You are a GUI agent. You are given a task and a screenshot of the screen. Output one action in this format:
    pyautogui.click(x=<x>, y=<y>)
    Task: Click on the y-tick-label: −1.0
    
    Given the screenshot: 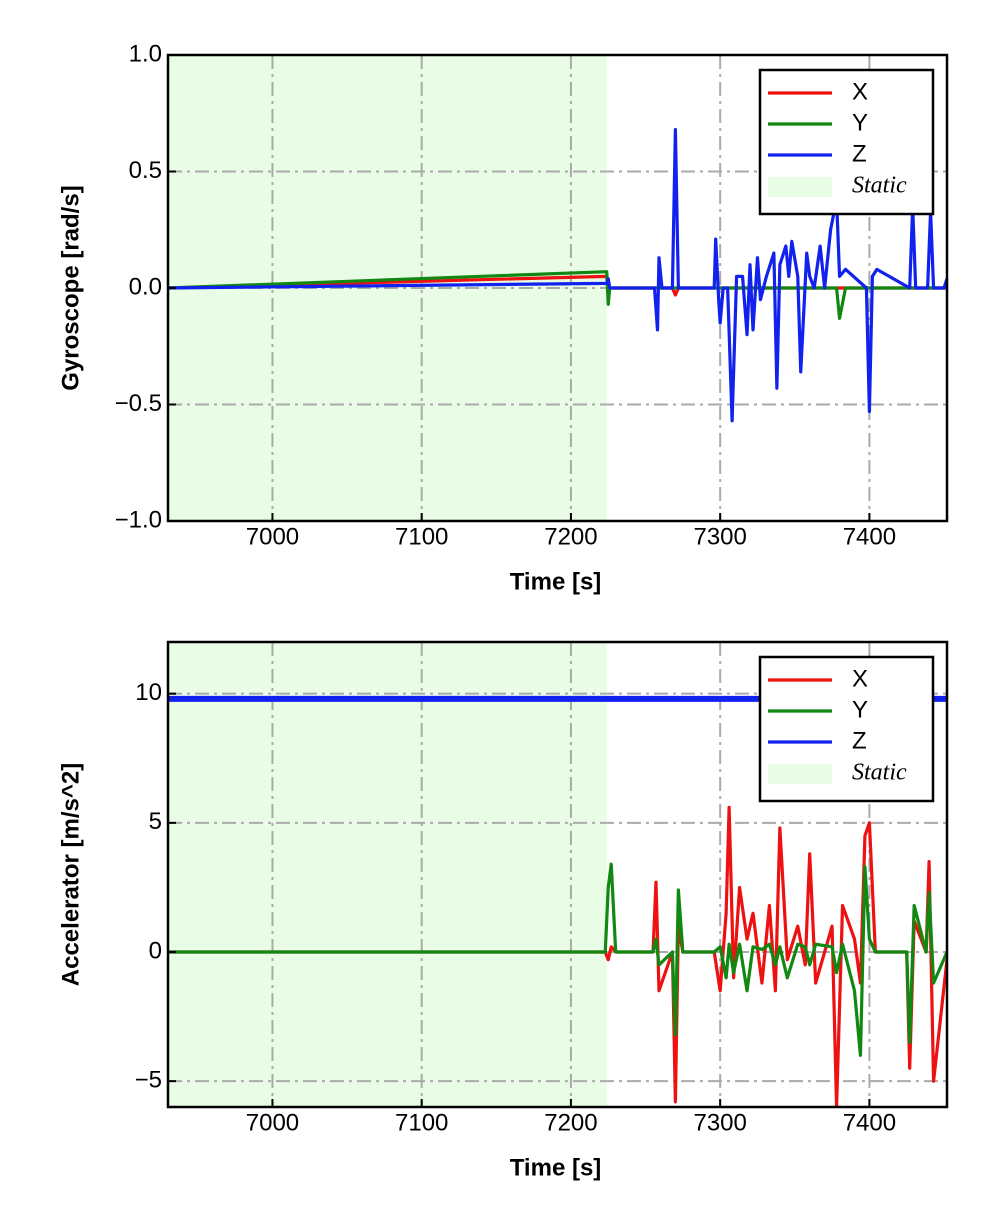 What is the action you would take?
    pyautogui.click(x=138, y=519)
    